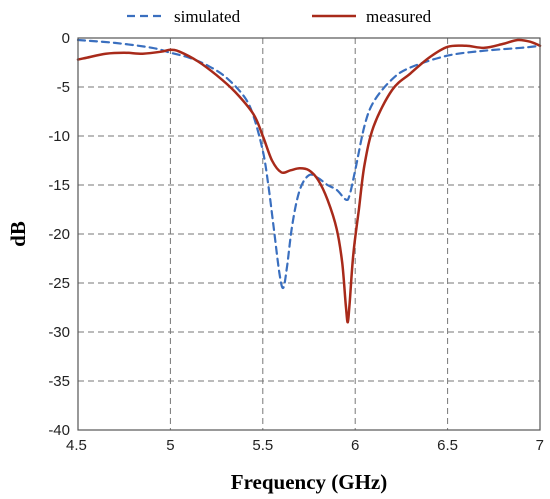 The height and width of the screenshot is (499, 550). I want to click on legend-label-measured: measured, so click(399, 16).